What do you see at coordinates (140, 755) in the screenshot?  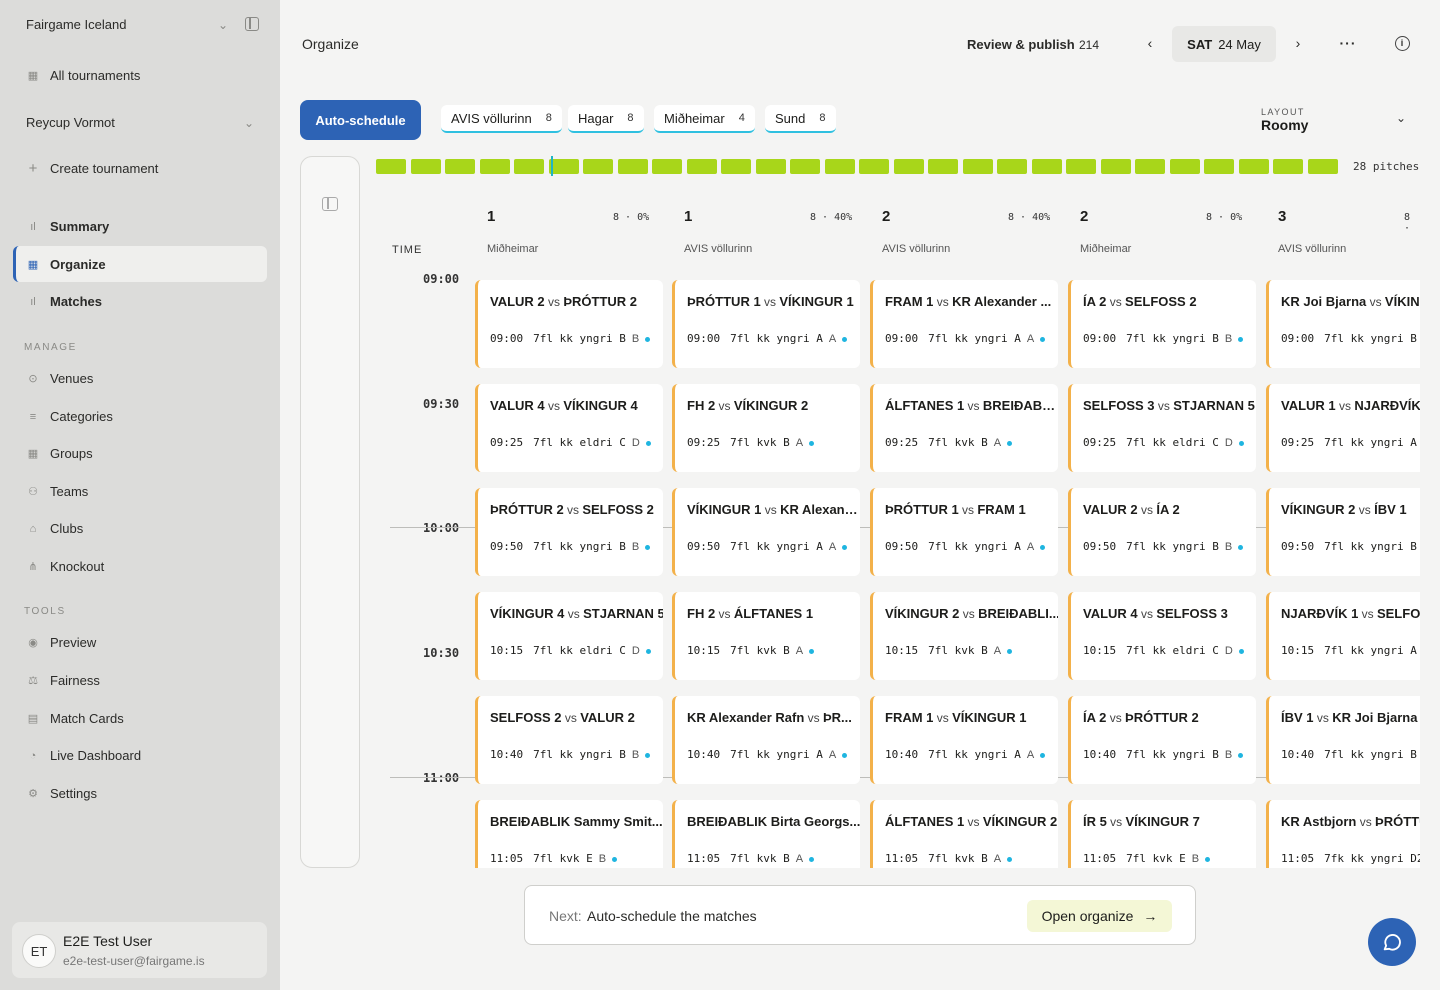 I see `sidebar-item-live-dashboard: ◔ Live Dashboard` at bounding box center [140, 755].